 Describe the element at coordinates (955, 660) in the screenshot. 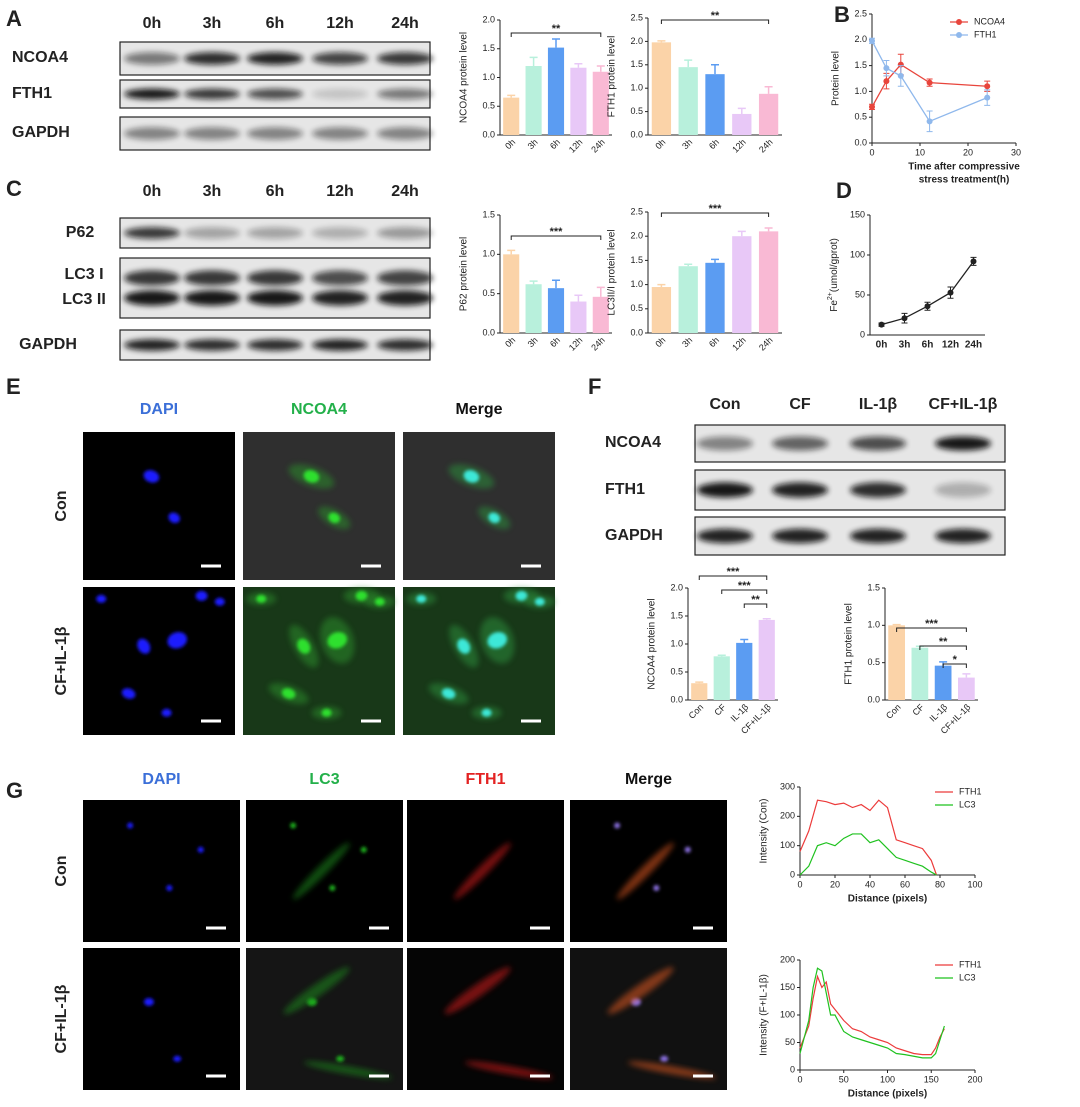

I see `significance-label: *` at that location.